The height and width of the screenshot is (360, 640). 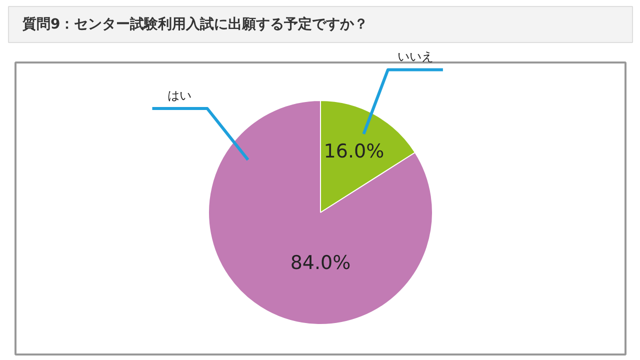 What do you see at coordinates (195, 24) in the screenshot?
I see `chart-title: 質問9：センター試験利用入試に出願する予定ですか？` at bounding box center [195, 24].